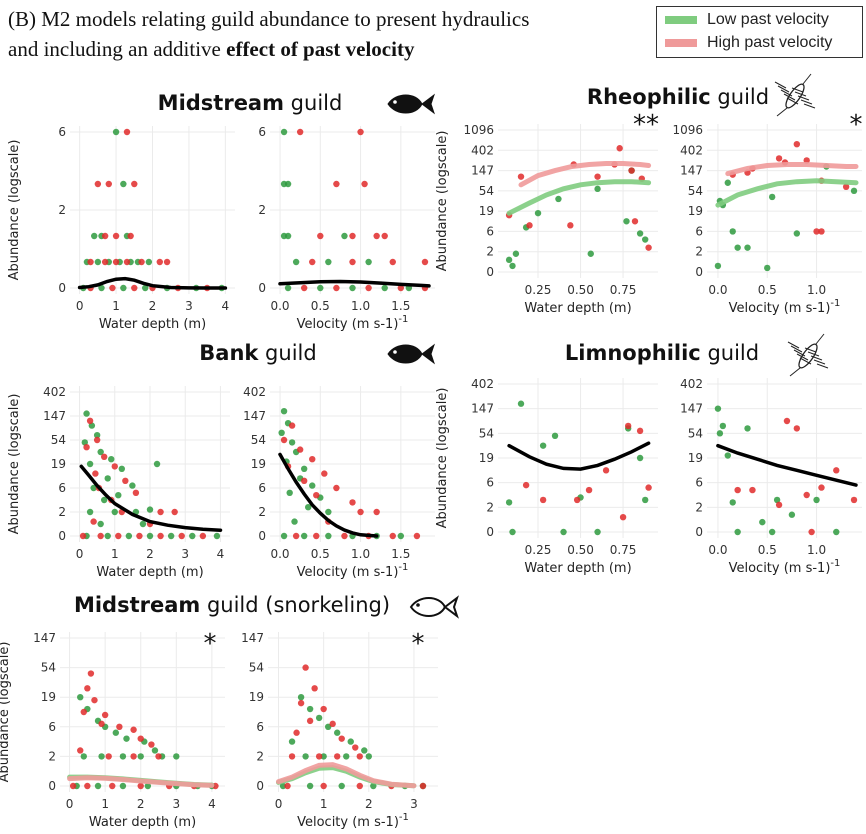  Describe the element at coordinates (579, 197) in the screenshot. I see `green-fit-line` at that location.